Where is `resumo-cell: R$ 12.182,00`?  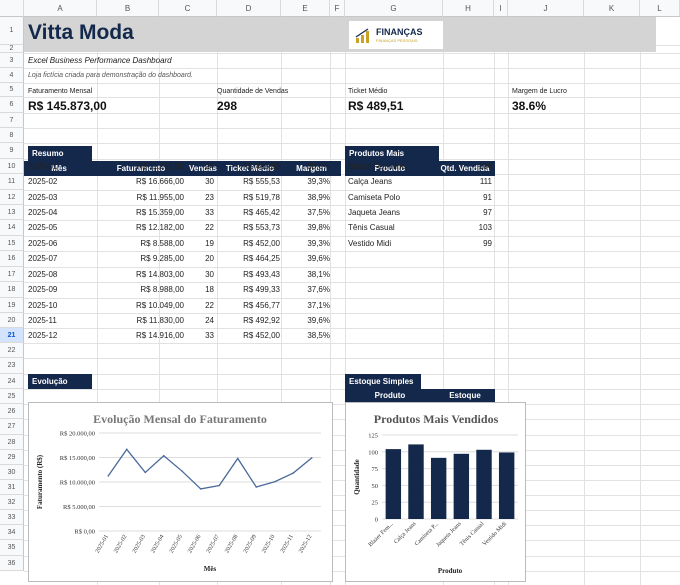 resumo-cell: R$ 12.182,00 is located at coordinates (159, 227).